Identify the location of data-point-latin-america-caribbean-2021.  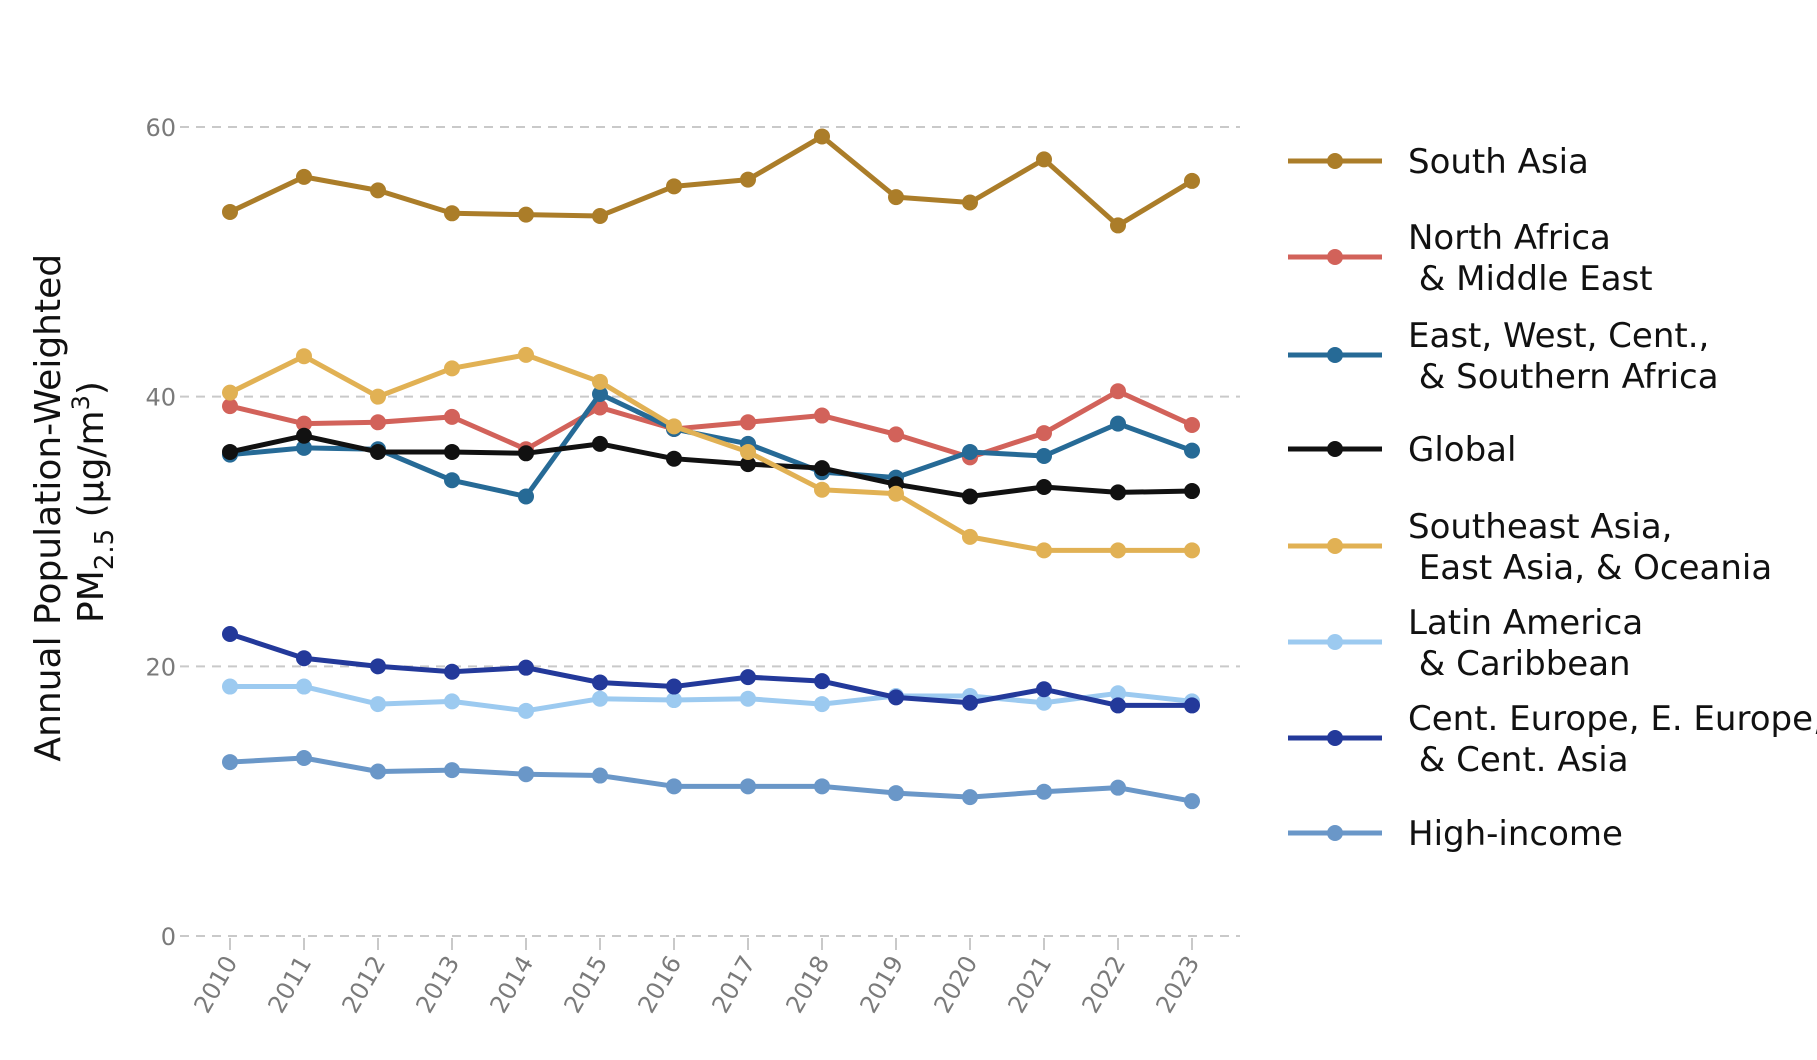
(1044, 702).